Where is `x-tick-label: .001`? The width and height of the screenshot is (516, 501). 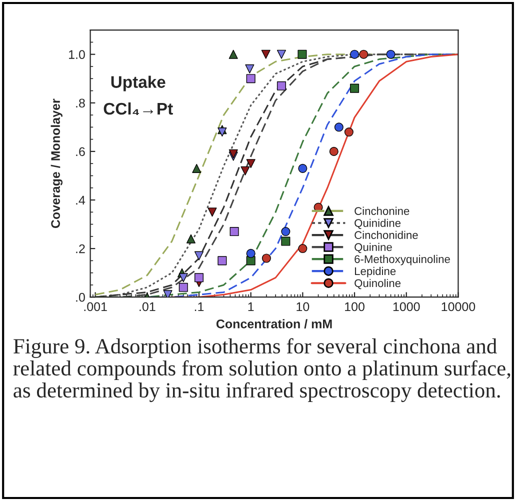 x-tick-label: .001 is located at coordinates (95, 307).